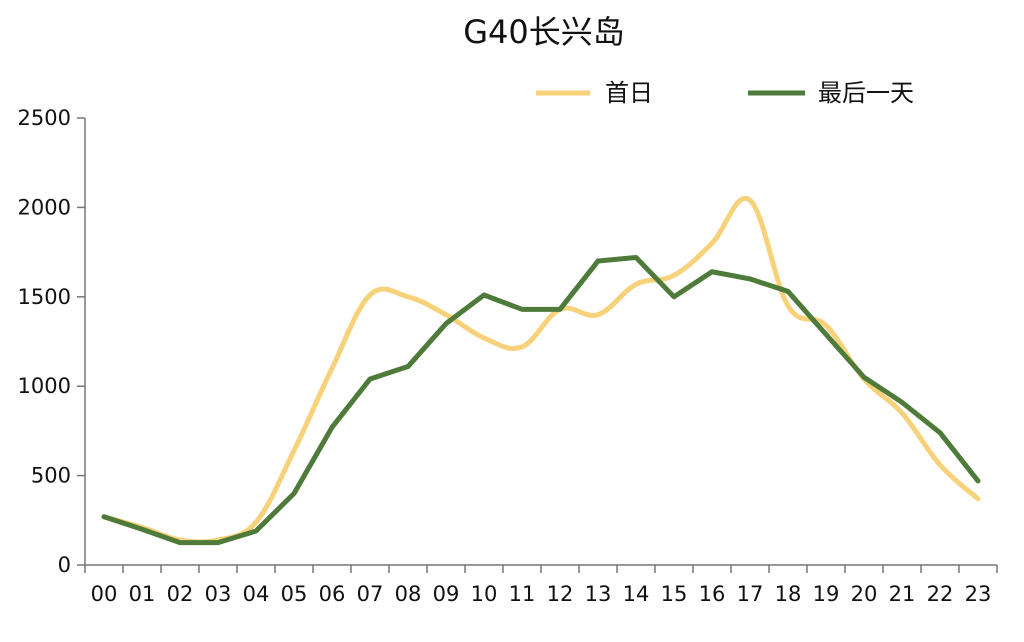 This screenshot has height=642, width=1024. I want to click on x-tick-label: 03, so click(218, 594).